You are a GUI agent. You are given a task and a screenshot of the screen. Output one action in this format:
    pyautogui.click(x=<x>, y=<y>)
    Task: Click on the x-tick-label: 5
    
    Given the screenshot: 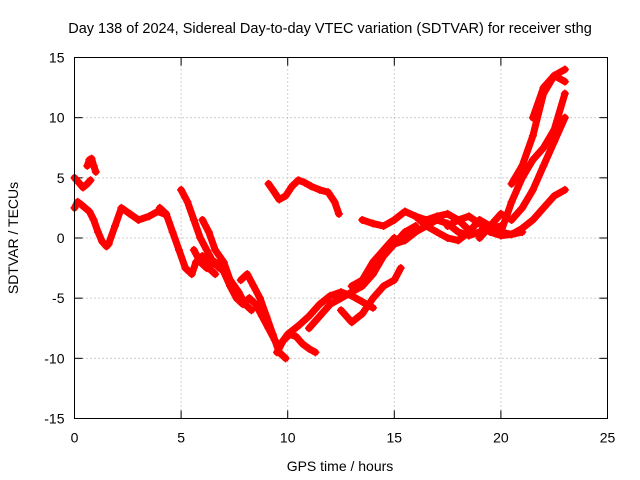 What is the action you would take?
    pyautogui.click(x=181, y=438)
    